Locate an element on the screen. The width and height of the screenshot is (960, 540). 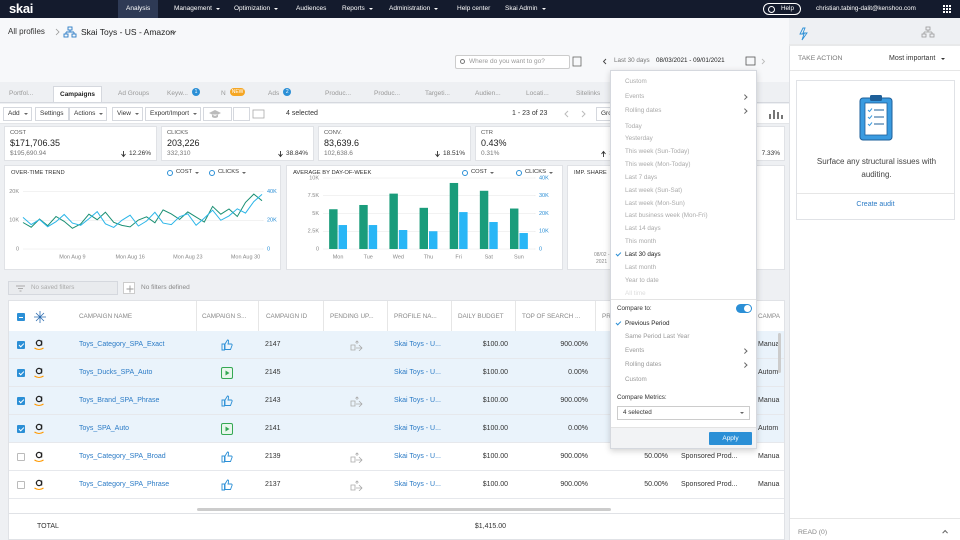
nav-item: Audiences is located at coordinates (311, 9).